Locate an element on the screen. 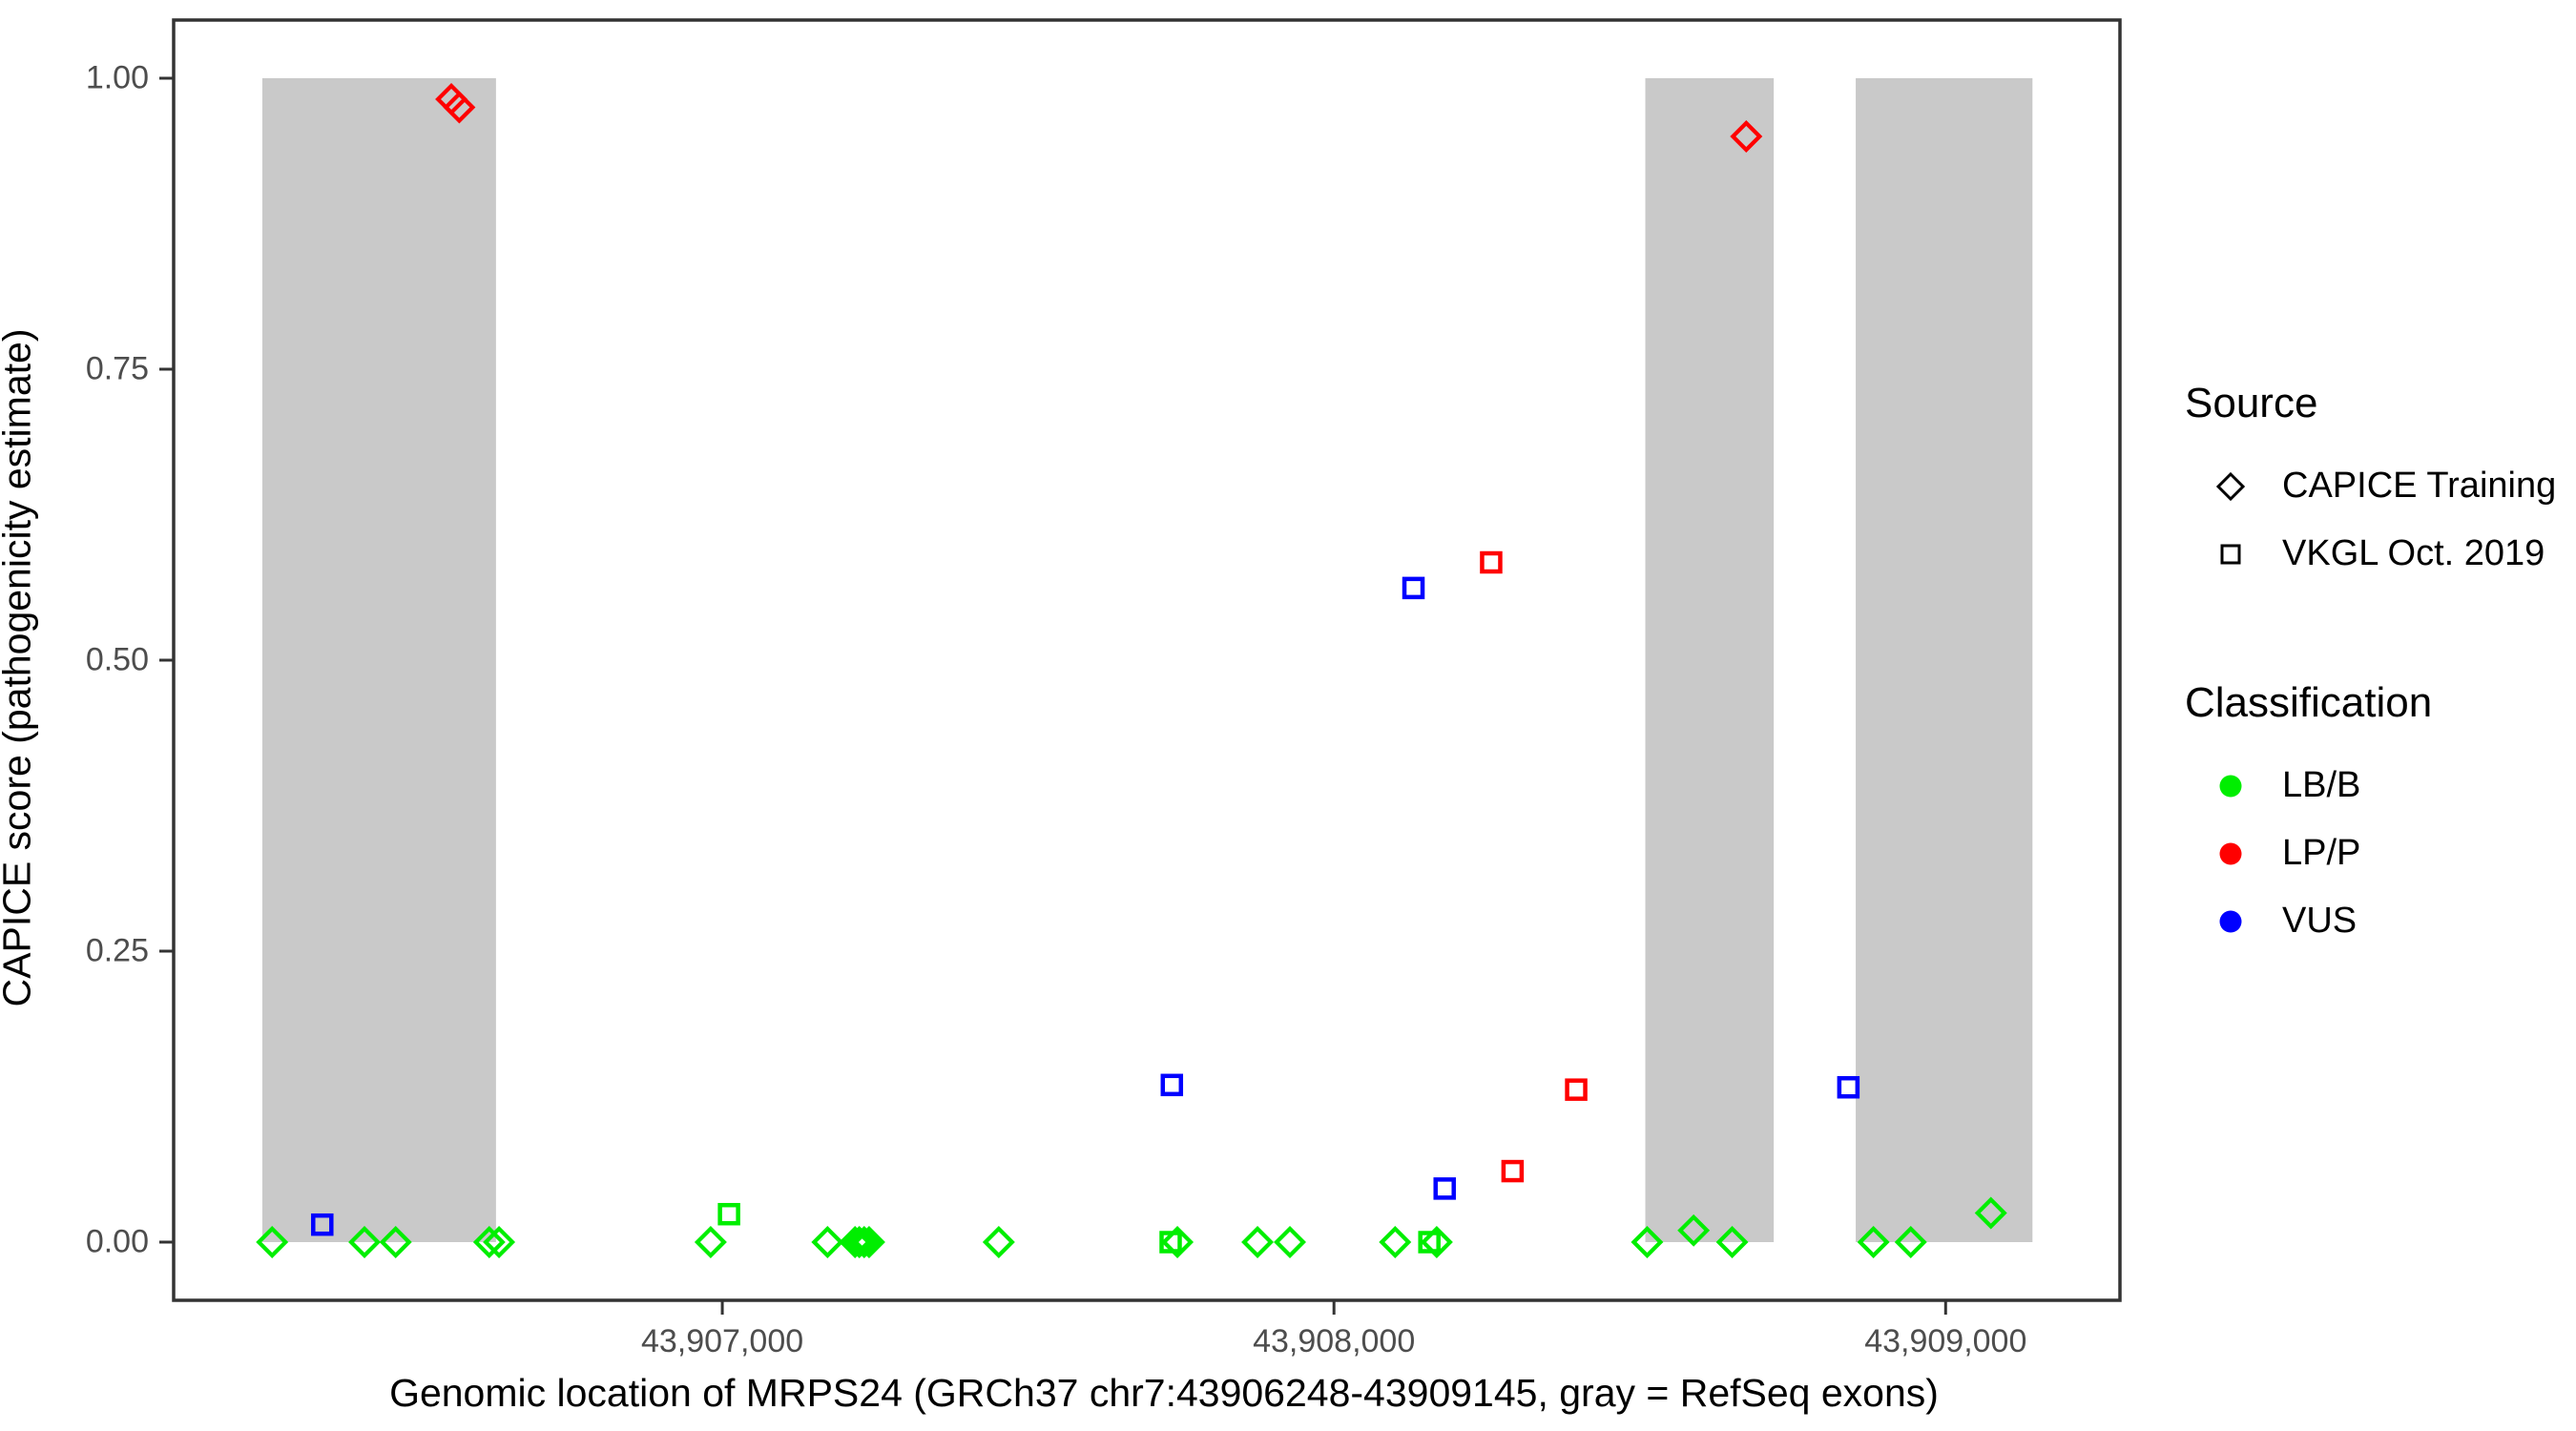 Image resolution: width=2576 pixels, height=1431 pixels. x-tick-label: 43,908,000 is located at coordinates (1334, 1341).